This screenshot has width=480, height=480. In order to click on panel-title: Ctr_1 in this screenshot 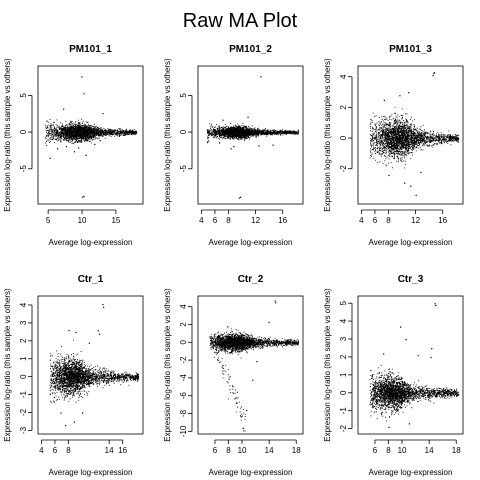, I will do `click(91, 279)`.